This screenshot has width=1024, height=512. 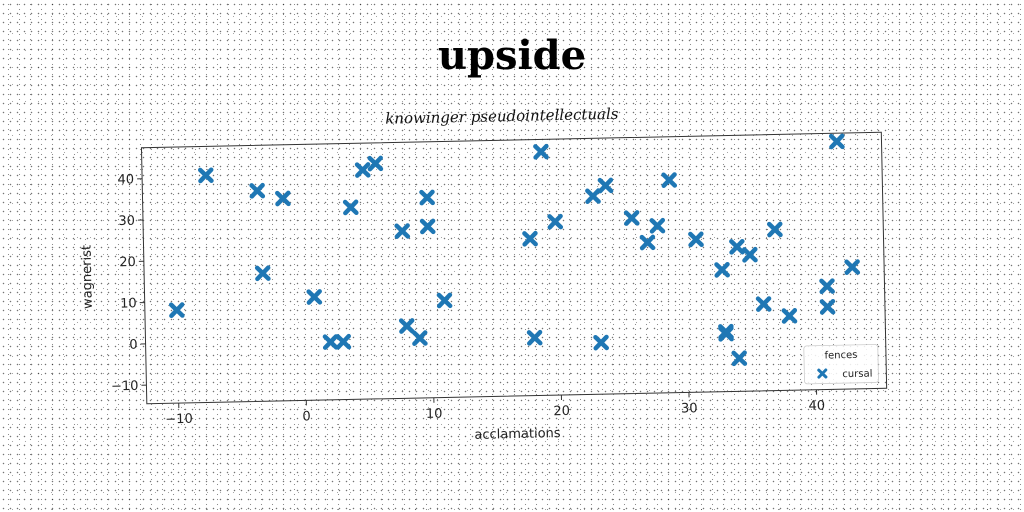 I want to click on chart-subtitle: knowinger pseudointellectuals, so click(x=502, y=116).